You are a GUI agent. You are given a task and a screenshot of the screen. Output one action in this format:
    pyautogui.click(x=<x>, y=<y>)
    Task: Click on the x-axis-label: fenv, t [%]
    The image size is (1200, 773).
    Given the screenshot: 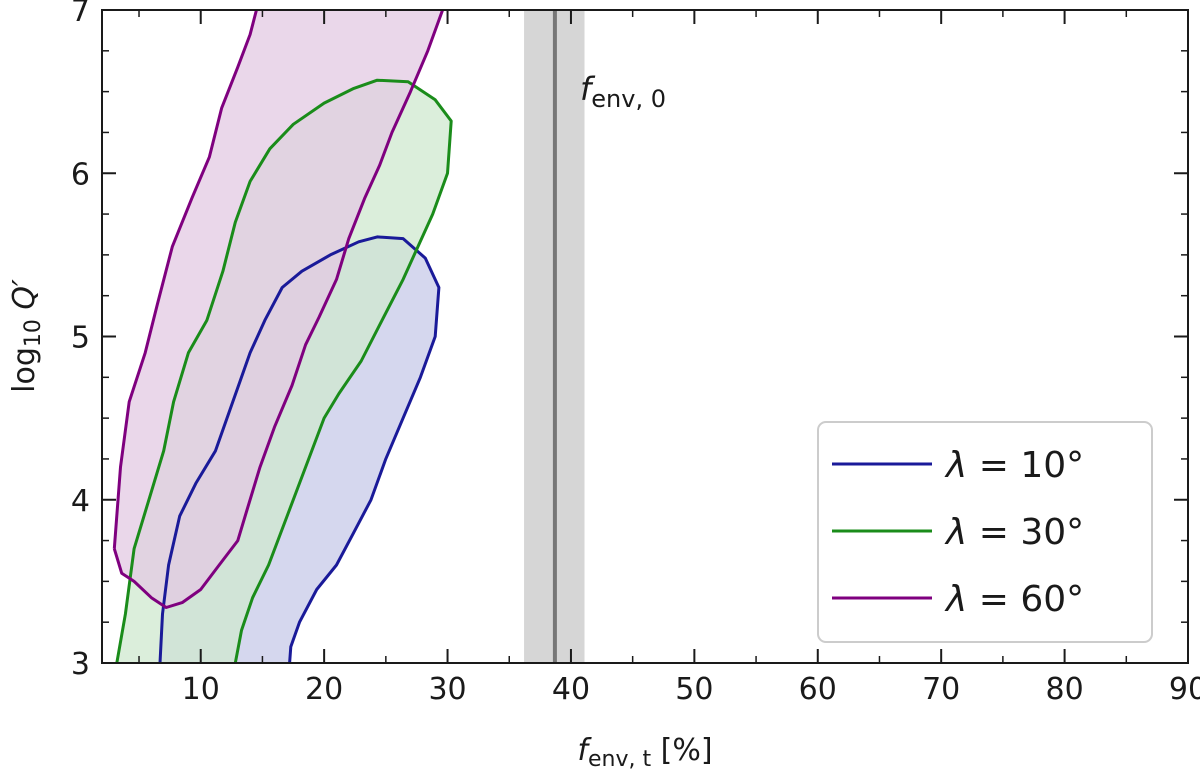 What is the action you would take?
    pyautogui.click(x=644, y=752)
    